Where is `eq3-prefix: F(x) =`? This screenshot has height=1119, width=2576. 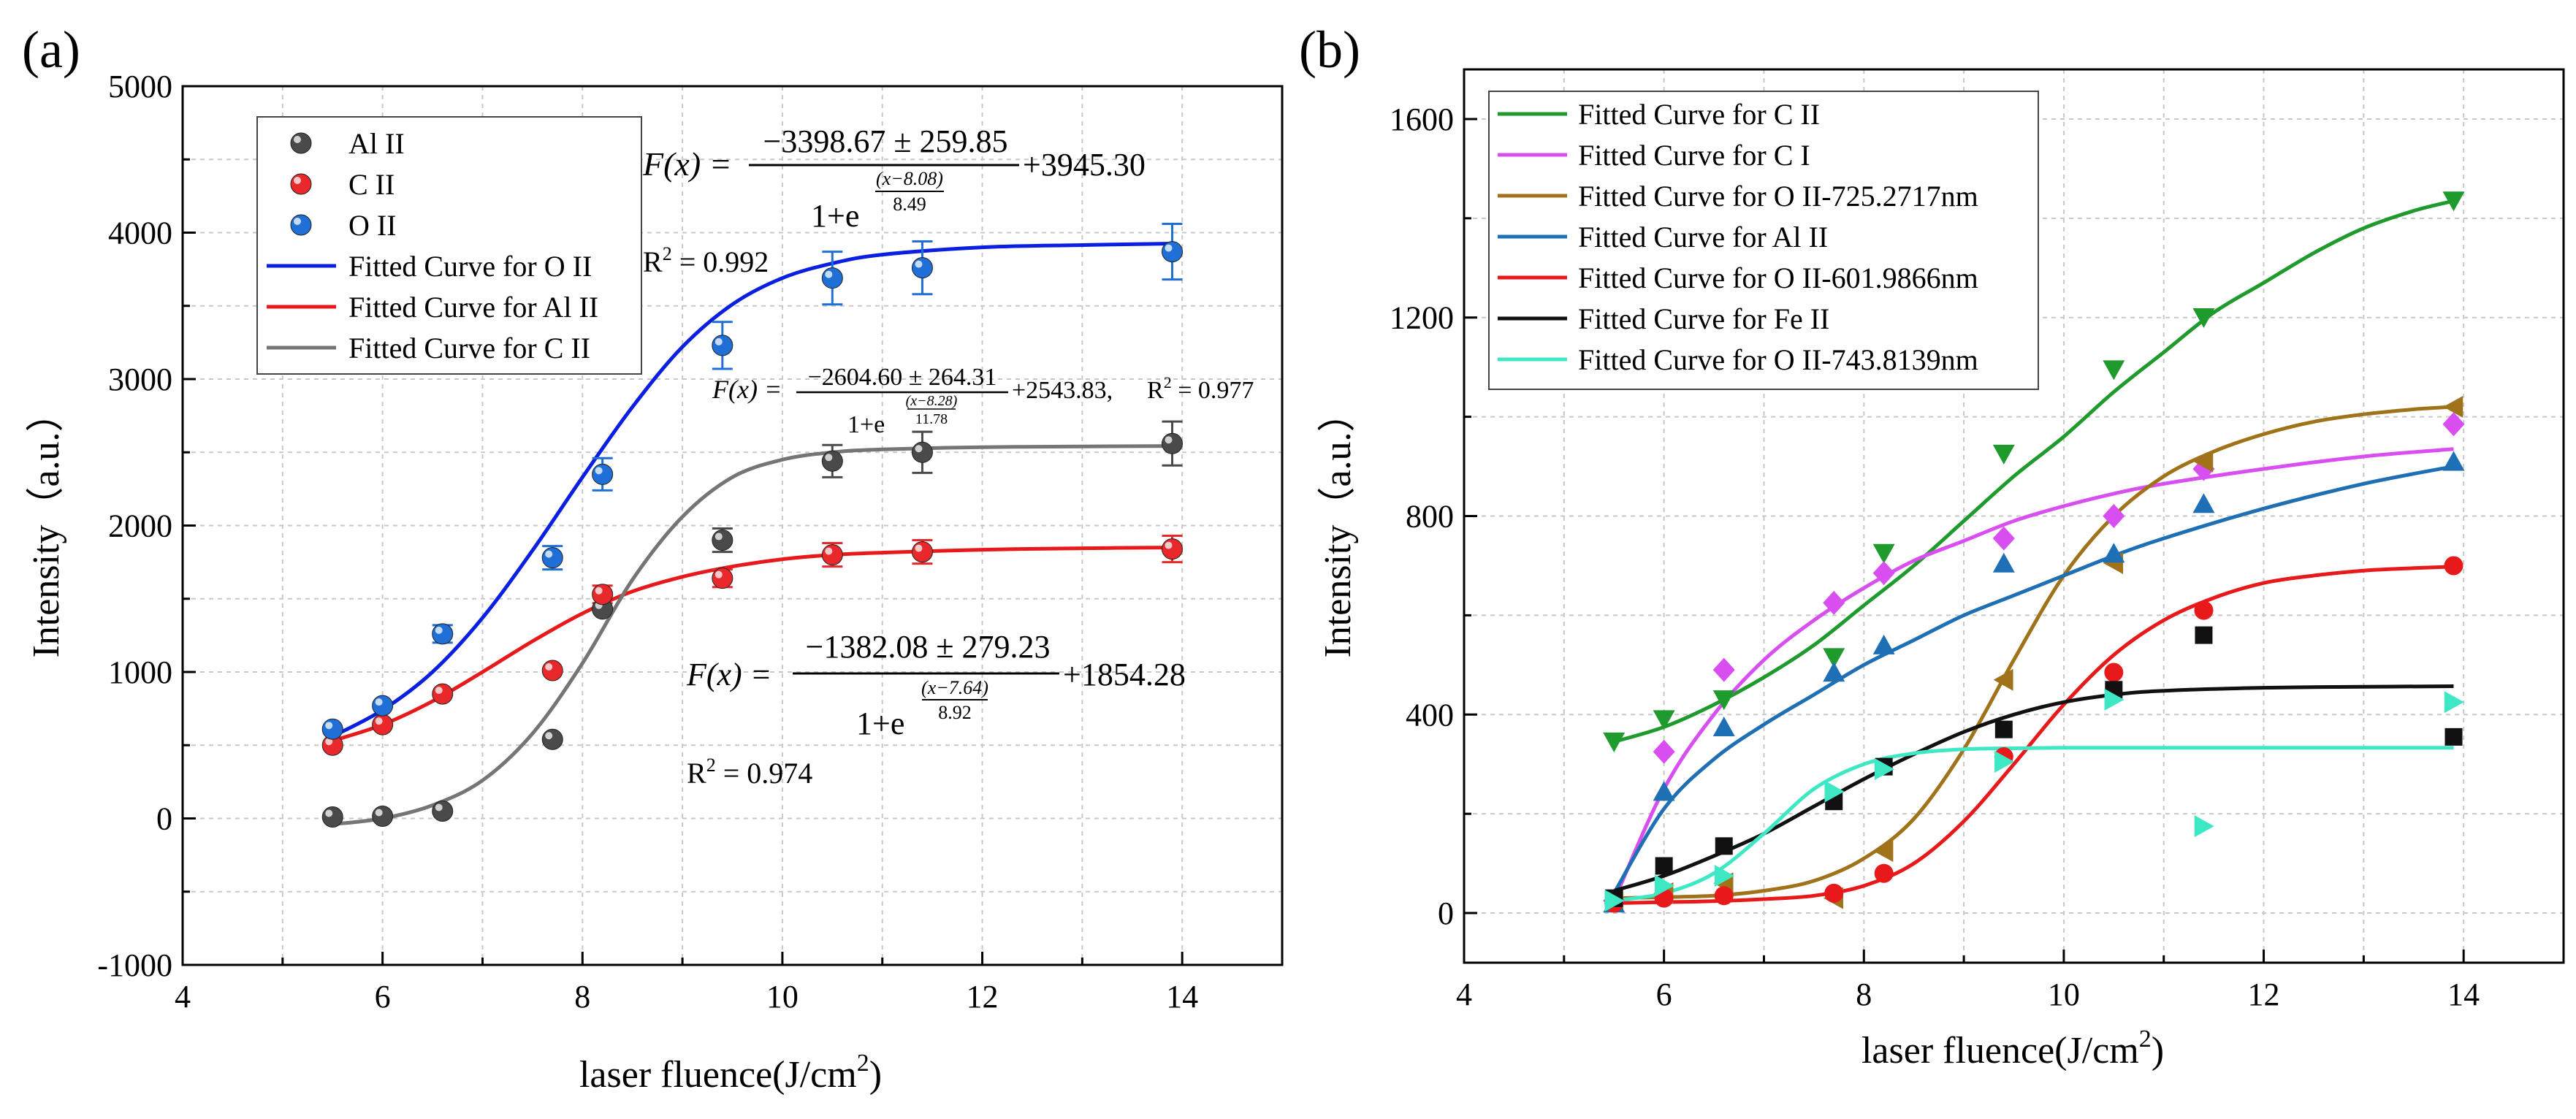 eq3-prefix: F(x) = is located at coordinates (728, 674).